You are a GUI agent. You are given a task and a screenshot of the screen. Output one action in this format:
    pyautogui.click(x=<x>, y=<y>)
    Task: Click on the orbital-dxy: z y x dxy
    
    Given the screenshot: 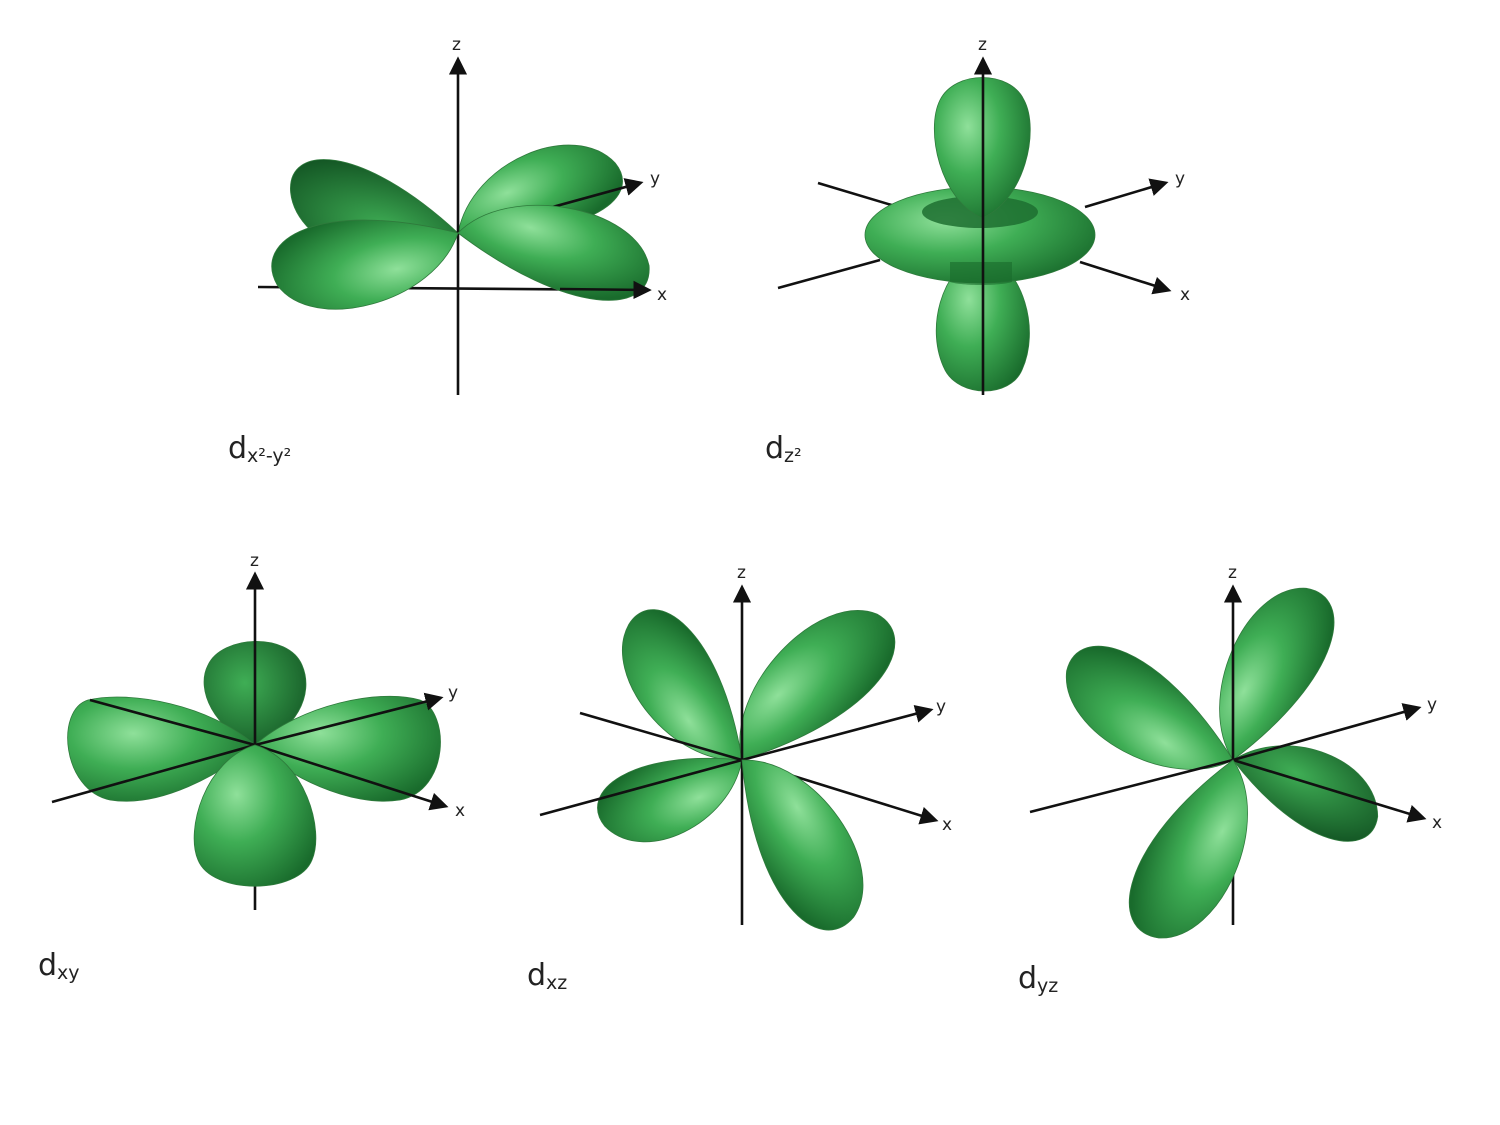 What is the action you would take?
    pyautogui.click(x=251, y=767)
    